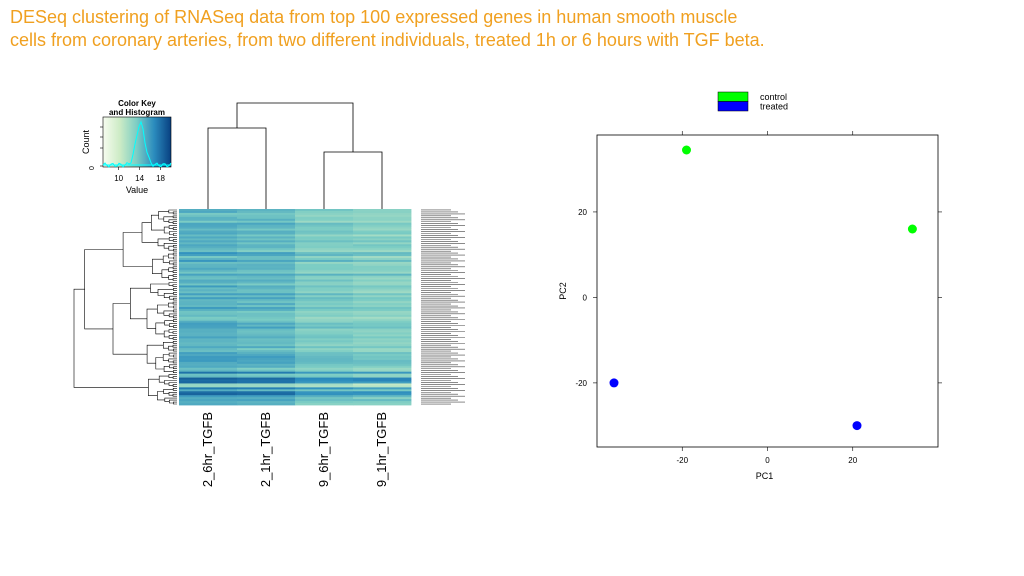 This screenshot has height=576, width=1024. Describe the element at coordinates (765, 476) in the screenshot. I see `pca-x-label: PC1` at that location.